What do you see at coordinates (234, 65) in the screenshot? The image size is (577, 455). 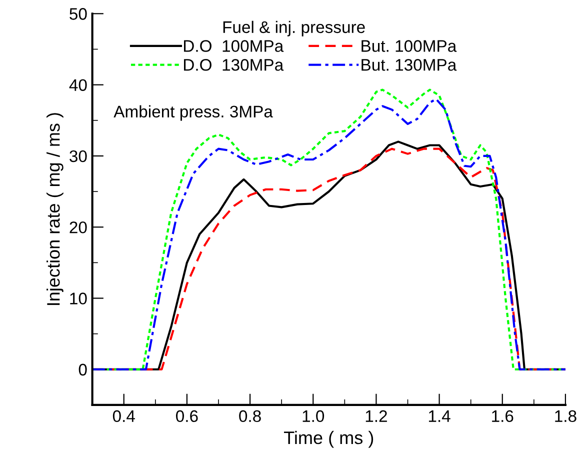 I see `legend-label: D.O 130MPa` at bounding box center [234, 65].